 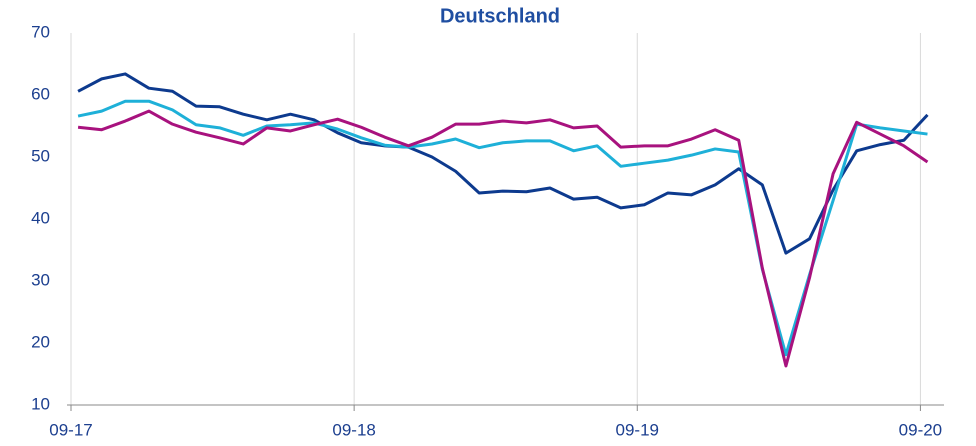 What do you see at coordinates (500, 16) in the screenshot?
I see `chart-title: Deutschland` at bounding box center [500, 16].